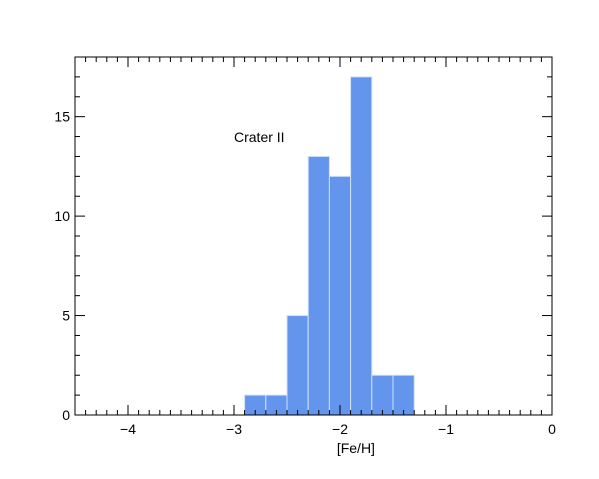  I want to click on x-tick-label: −1, so click(446, 429).